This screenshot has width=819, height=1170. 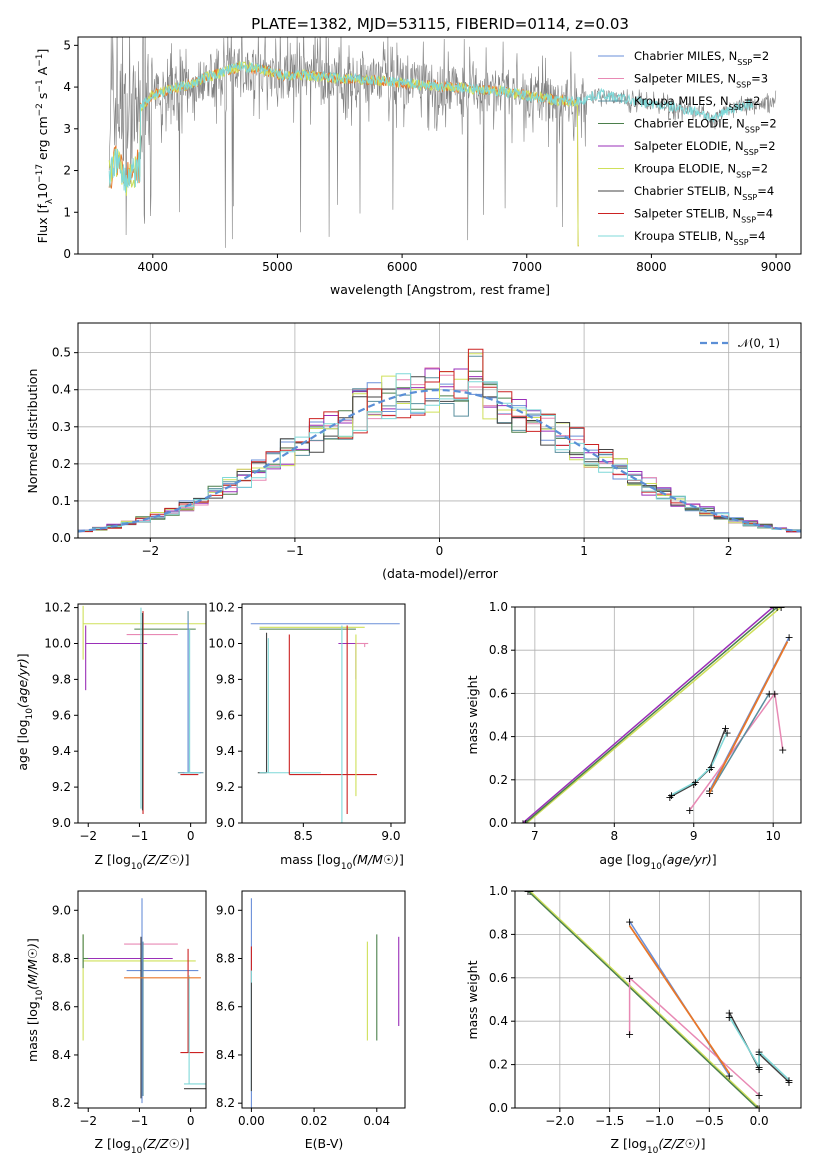 What do you see at coordinates (22, 683) in the screenshot?
I see `label-part: (age/yr)` at bounding box center [22, 683].